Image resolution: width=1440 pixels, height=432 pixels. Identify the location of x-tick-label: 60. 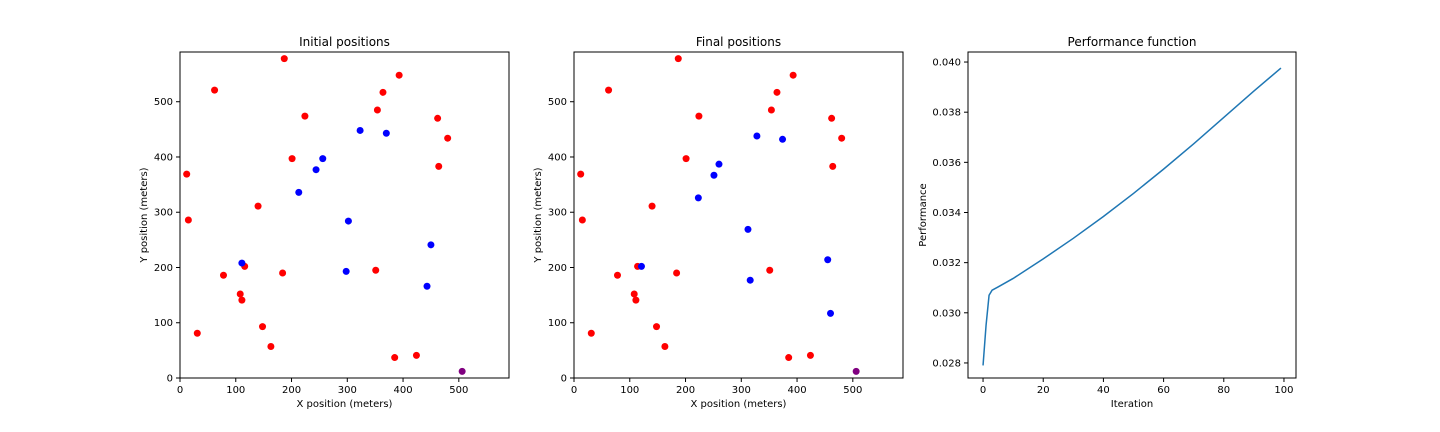
(1163, 390).